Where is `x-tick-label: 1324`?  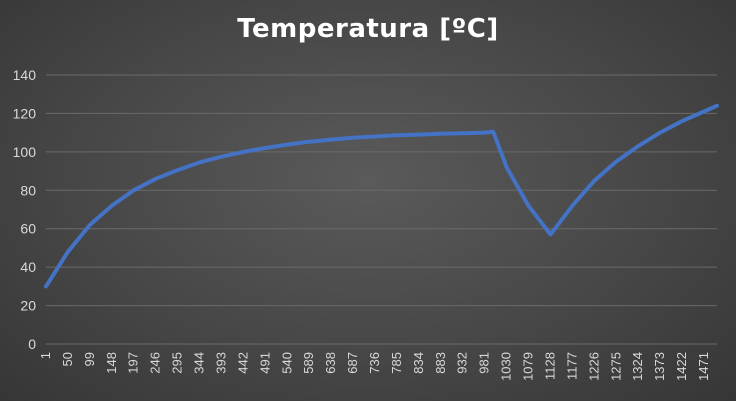
x-tick-label: 1324 is located at coordinates (637, 366).